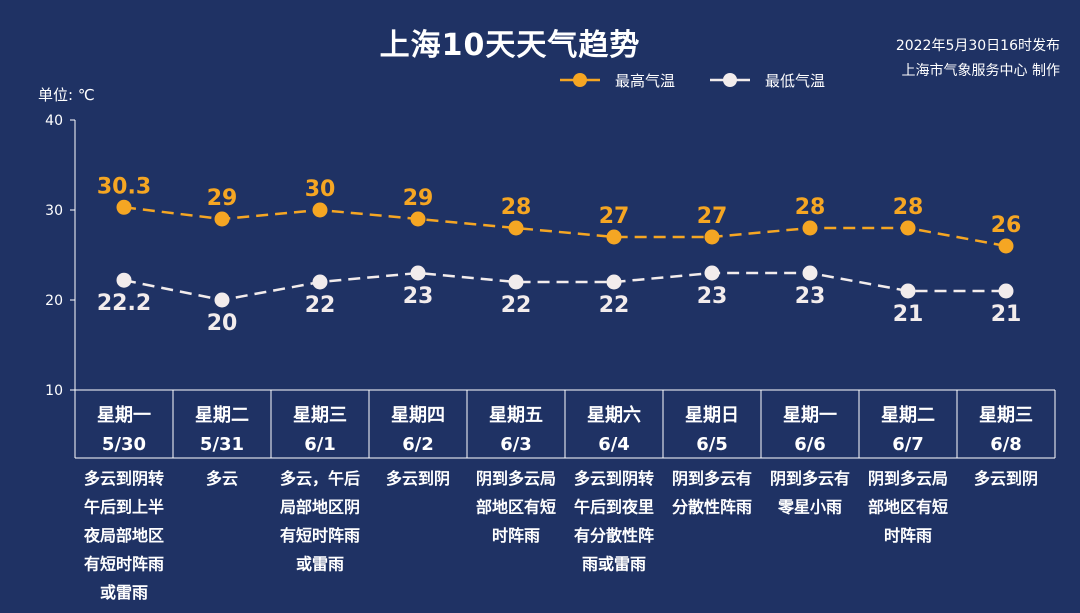 The image size is (1080, 613). Describe the element at coordinates (614, 564) in the screenshot. I see `weather-description-line: 雨或雷雨` at that location.